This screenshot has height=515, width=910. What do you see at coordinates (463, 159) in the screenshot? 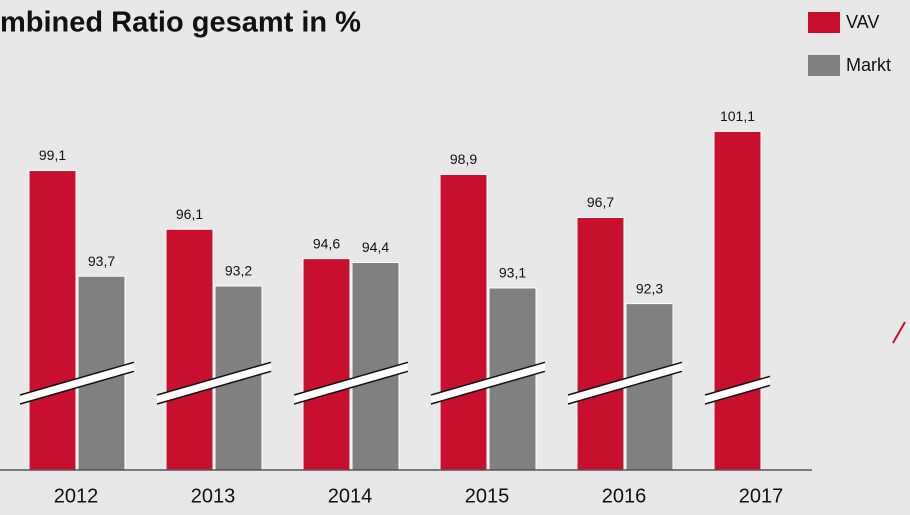
I see `value-label: 98,9` at bounding box center [463, 159].